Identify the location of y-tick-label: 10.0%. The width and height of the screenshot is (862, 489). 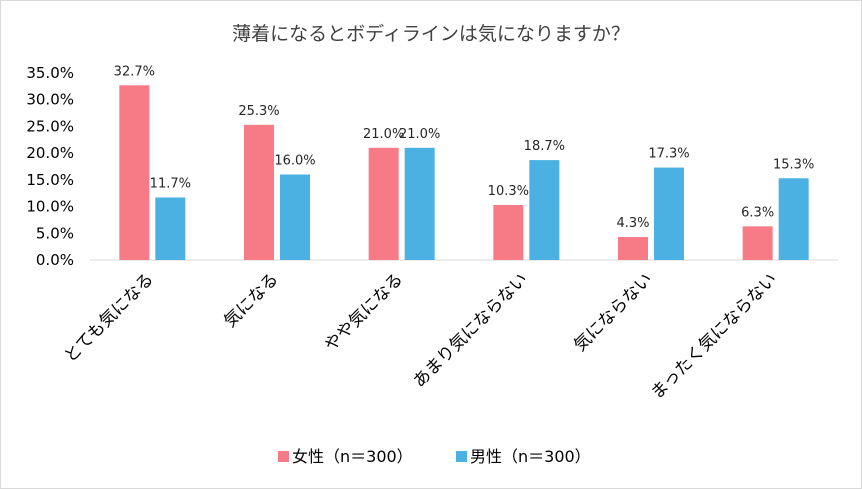
(50, 207).